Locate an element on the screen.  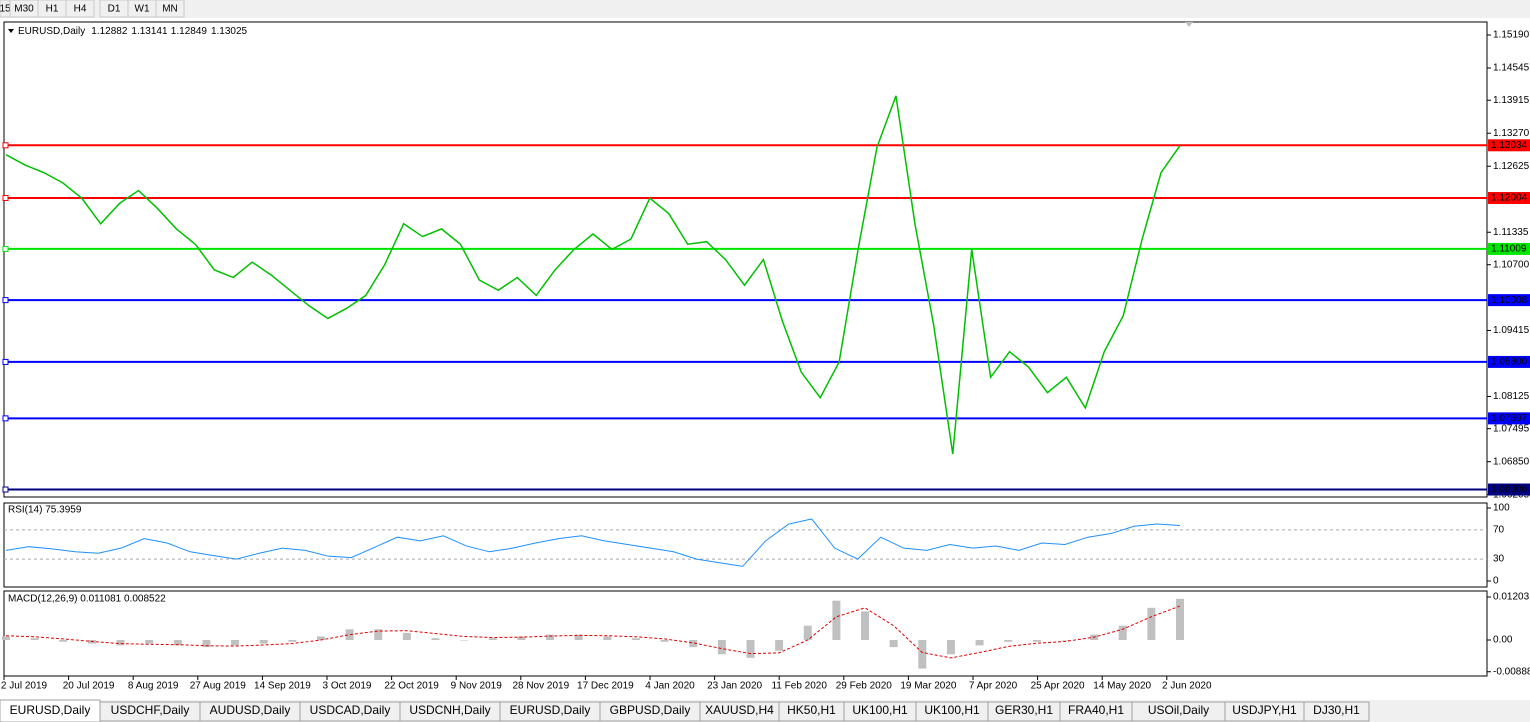
tab: DJ30,H1 is located at coordinates (1336, 711).